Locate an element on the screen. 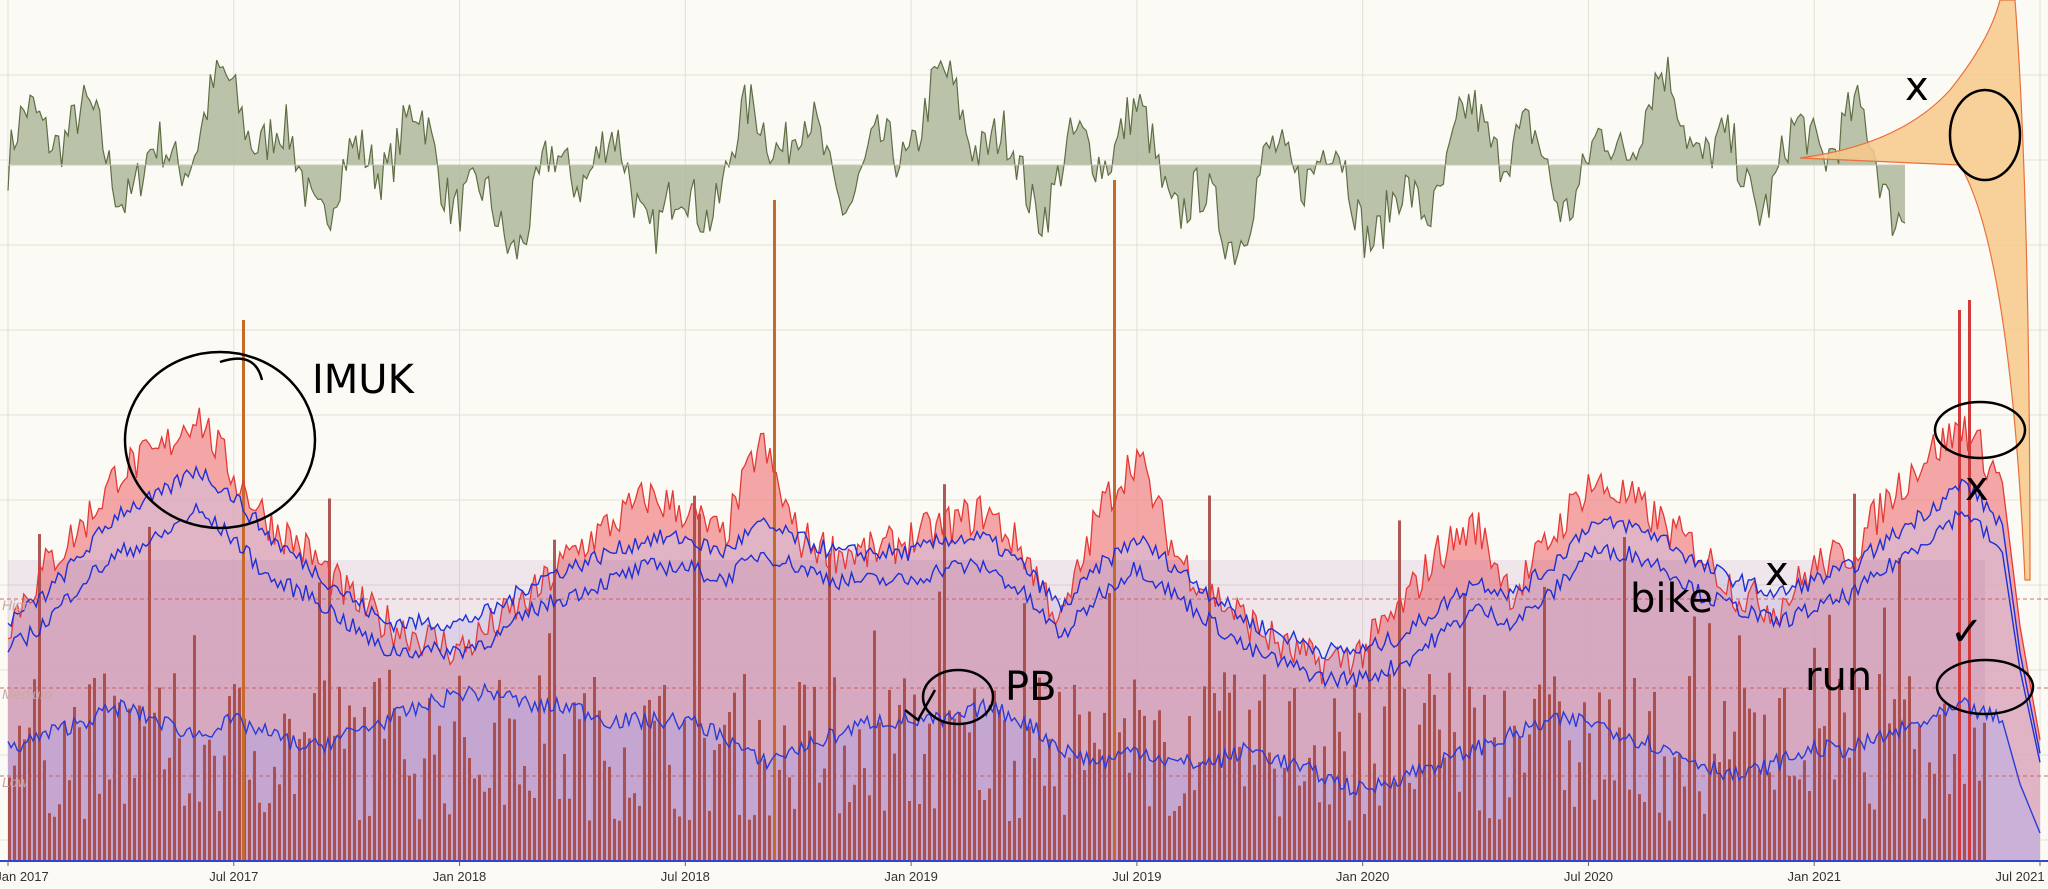  annotation-stroke is located at coordinates (920, 705).